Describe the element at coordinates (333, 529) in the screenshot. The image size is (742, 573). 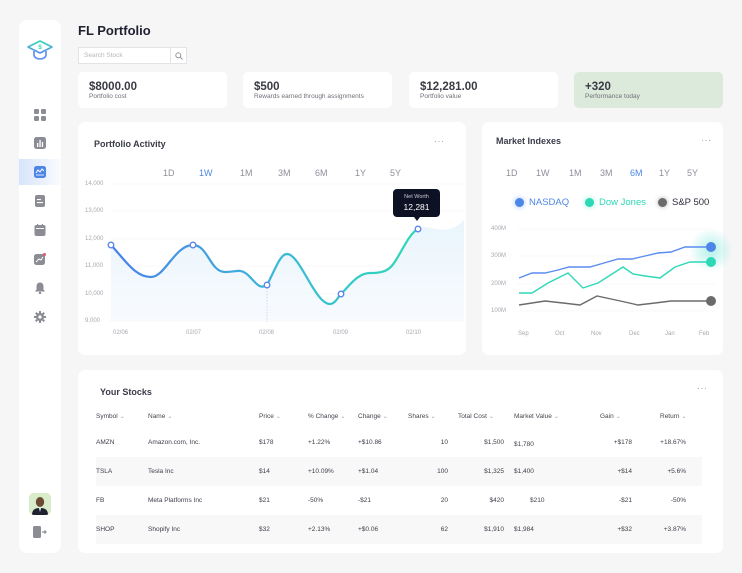
I see `cell-pct-change: +2.13%` at that location.